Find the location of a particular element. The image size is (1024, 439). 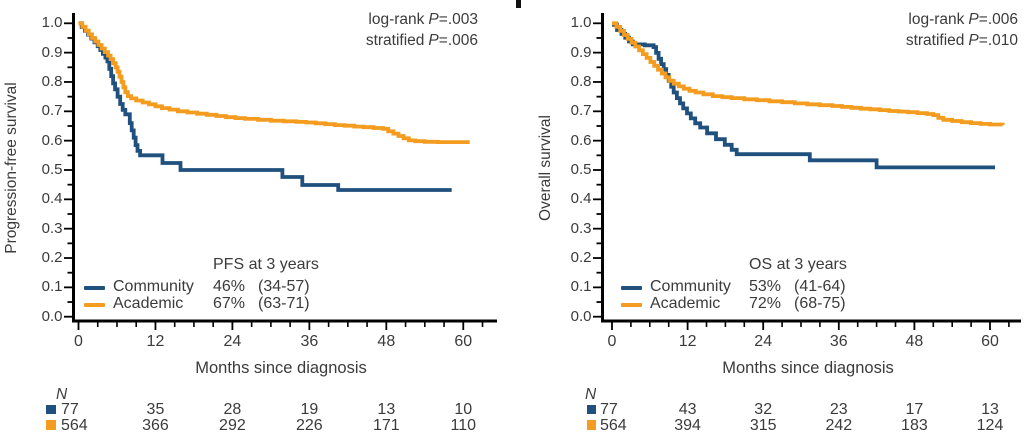

community-at-risk-count: 43 is located at coordinates (687, 409).